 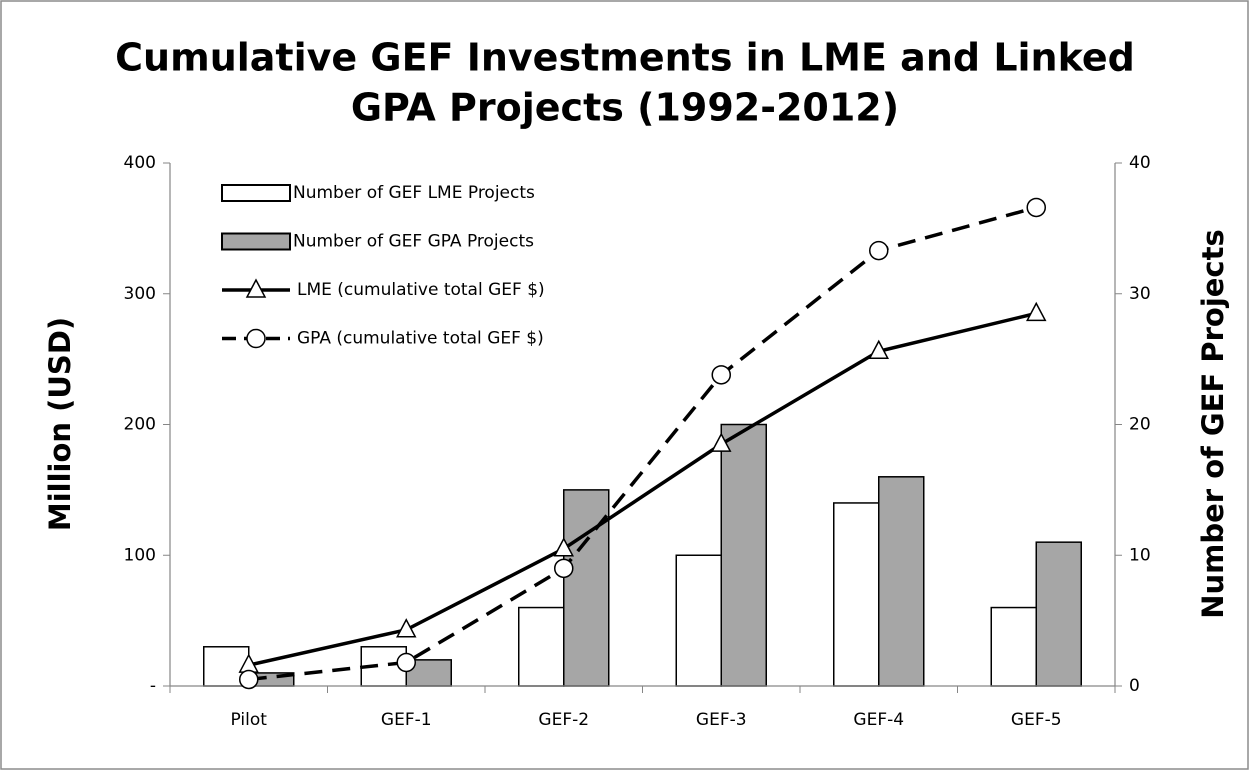 I want to click on y2-tick-label: 30, so click(x=1140, y=294).